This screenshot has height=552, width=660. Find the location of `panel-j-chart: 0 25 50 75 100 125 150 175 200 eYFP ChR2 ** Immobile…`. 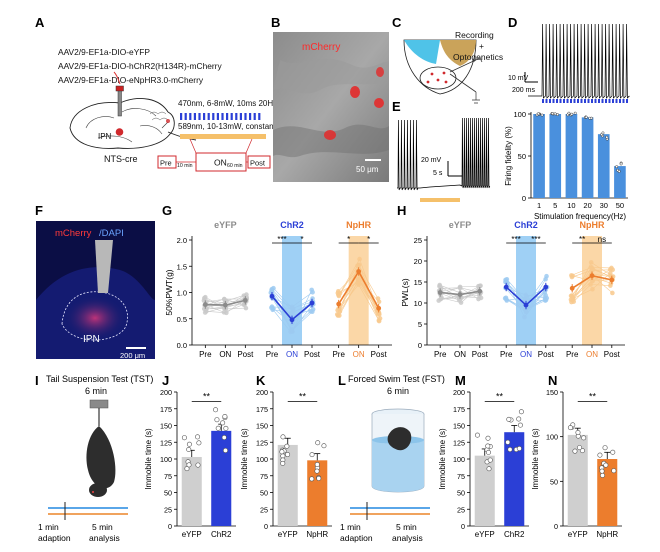

panel-j-chart: 0 25 50 75 100 125 150 175 200 eYFP ChR2 ** Immobile… is located at coordinates (190, 463).